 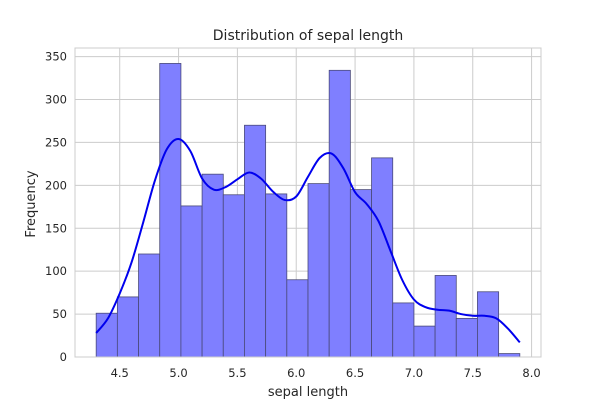 I want to click on y-tick-label: 150, so click(x=56, y=228).